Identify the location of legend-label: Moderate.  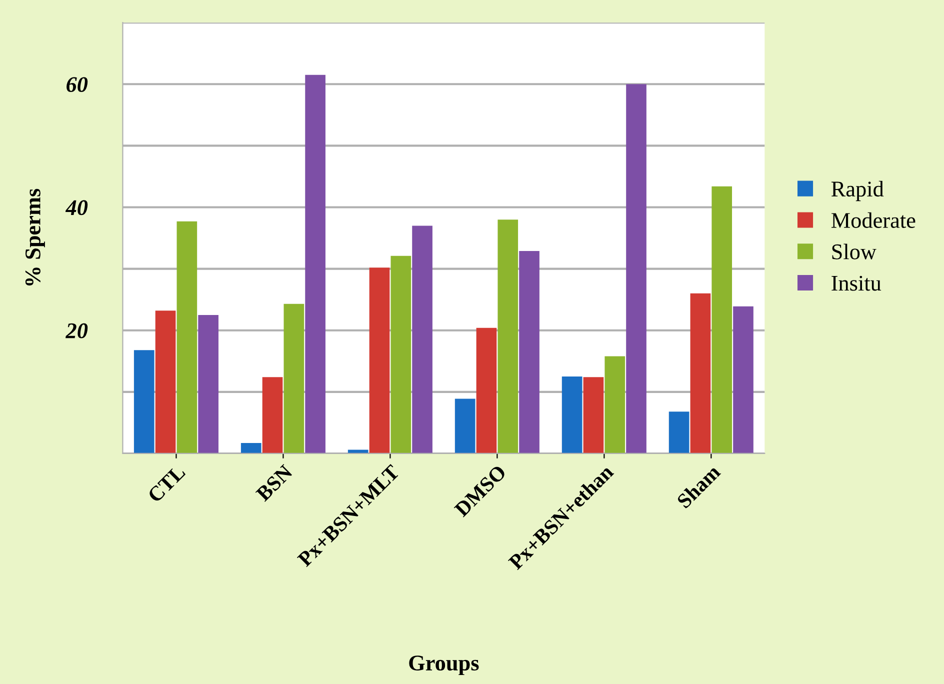
(873, 220).